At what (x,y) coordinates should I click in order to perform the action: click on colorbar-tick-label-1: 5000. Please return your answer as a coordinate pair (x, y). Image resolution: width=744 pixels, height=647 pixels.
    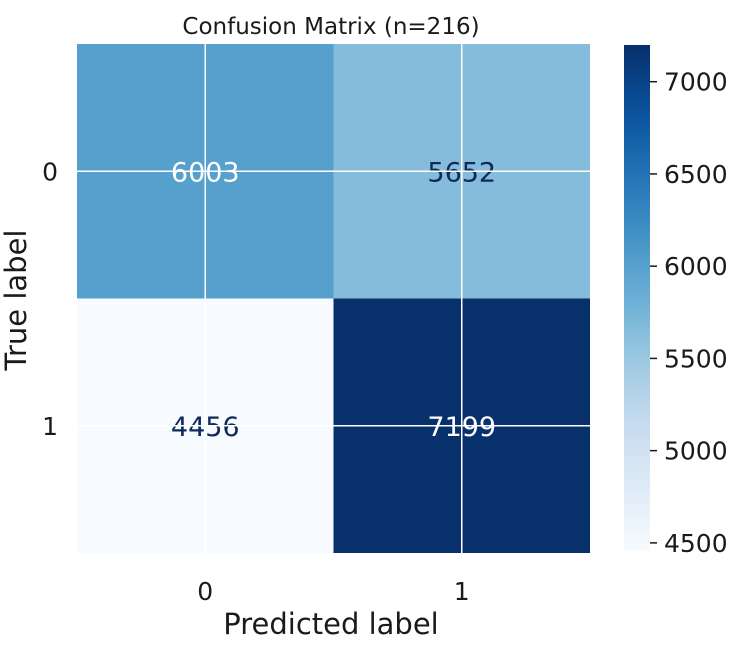
    Looking at the image, I should click on (696, 451).